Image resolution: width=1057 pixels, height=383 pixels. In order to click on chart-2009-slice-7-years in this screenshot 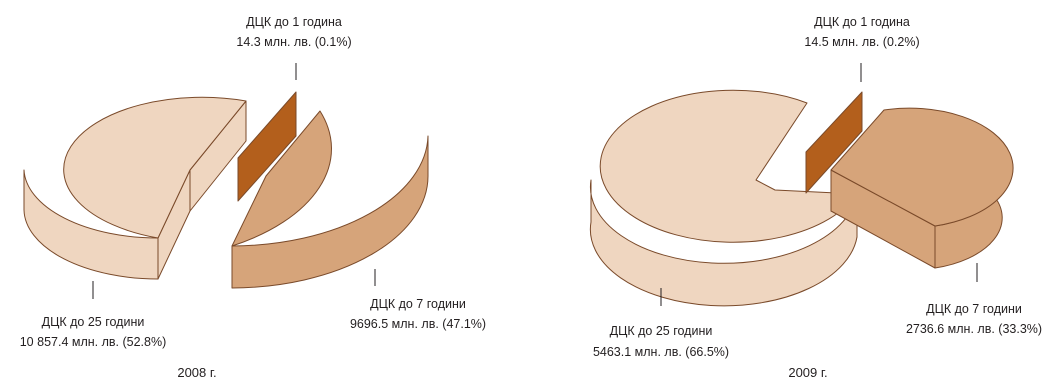, I will do `click(922, 188)`.